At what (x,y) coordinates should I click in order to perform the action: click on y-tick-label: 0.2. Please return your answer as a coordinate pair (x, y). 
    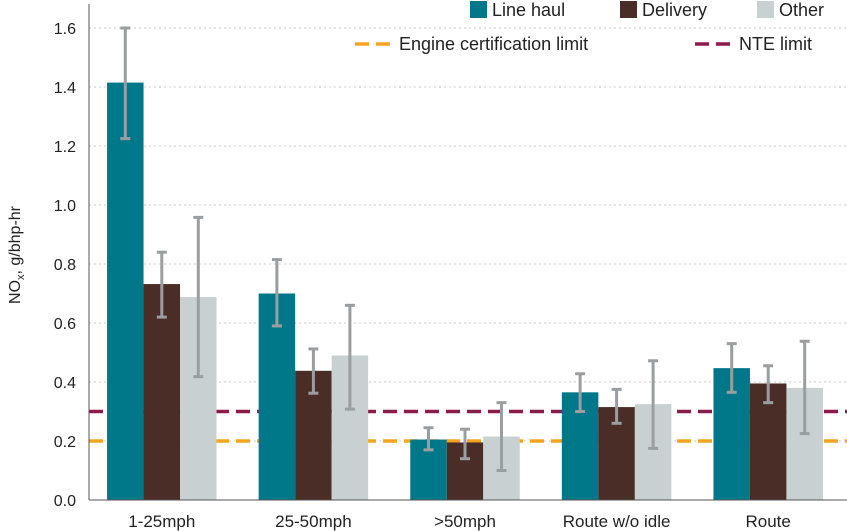
    Looking at the image, I should click on (65, 442).